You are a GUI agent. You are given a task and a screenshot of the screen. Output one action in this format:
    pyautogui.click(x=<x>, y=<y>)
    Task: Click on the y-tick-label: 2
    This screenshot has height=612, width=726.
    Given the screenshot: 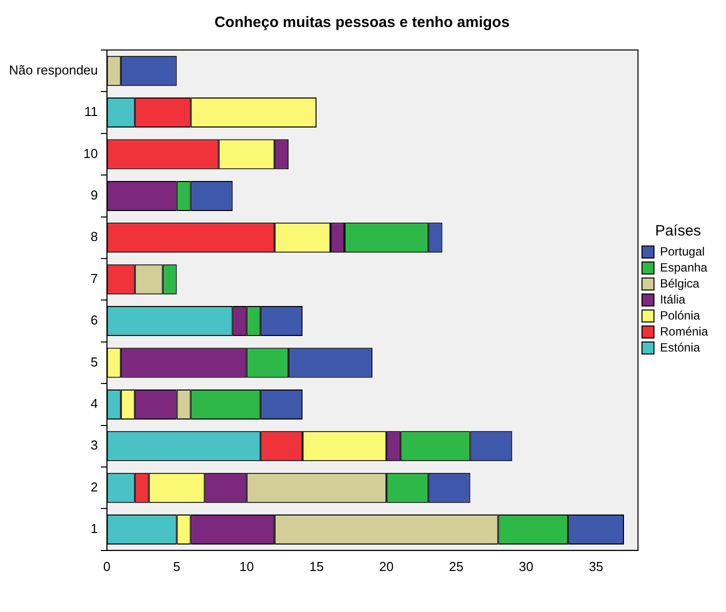 What is the action you would take?
    pyautogui.click(x=94, y=486)
    